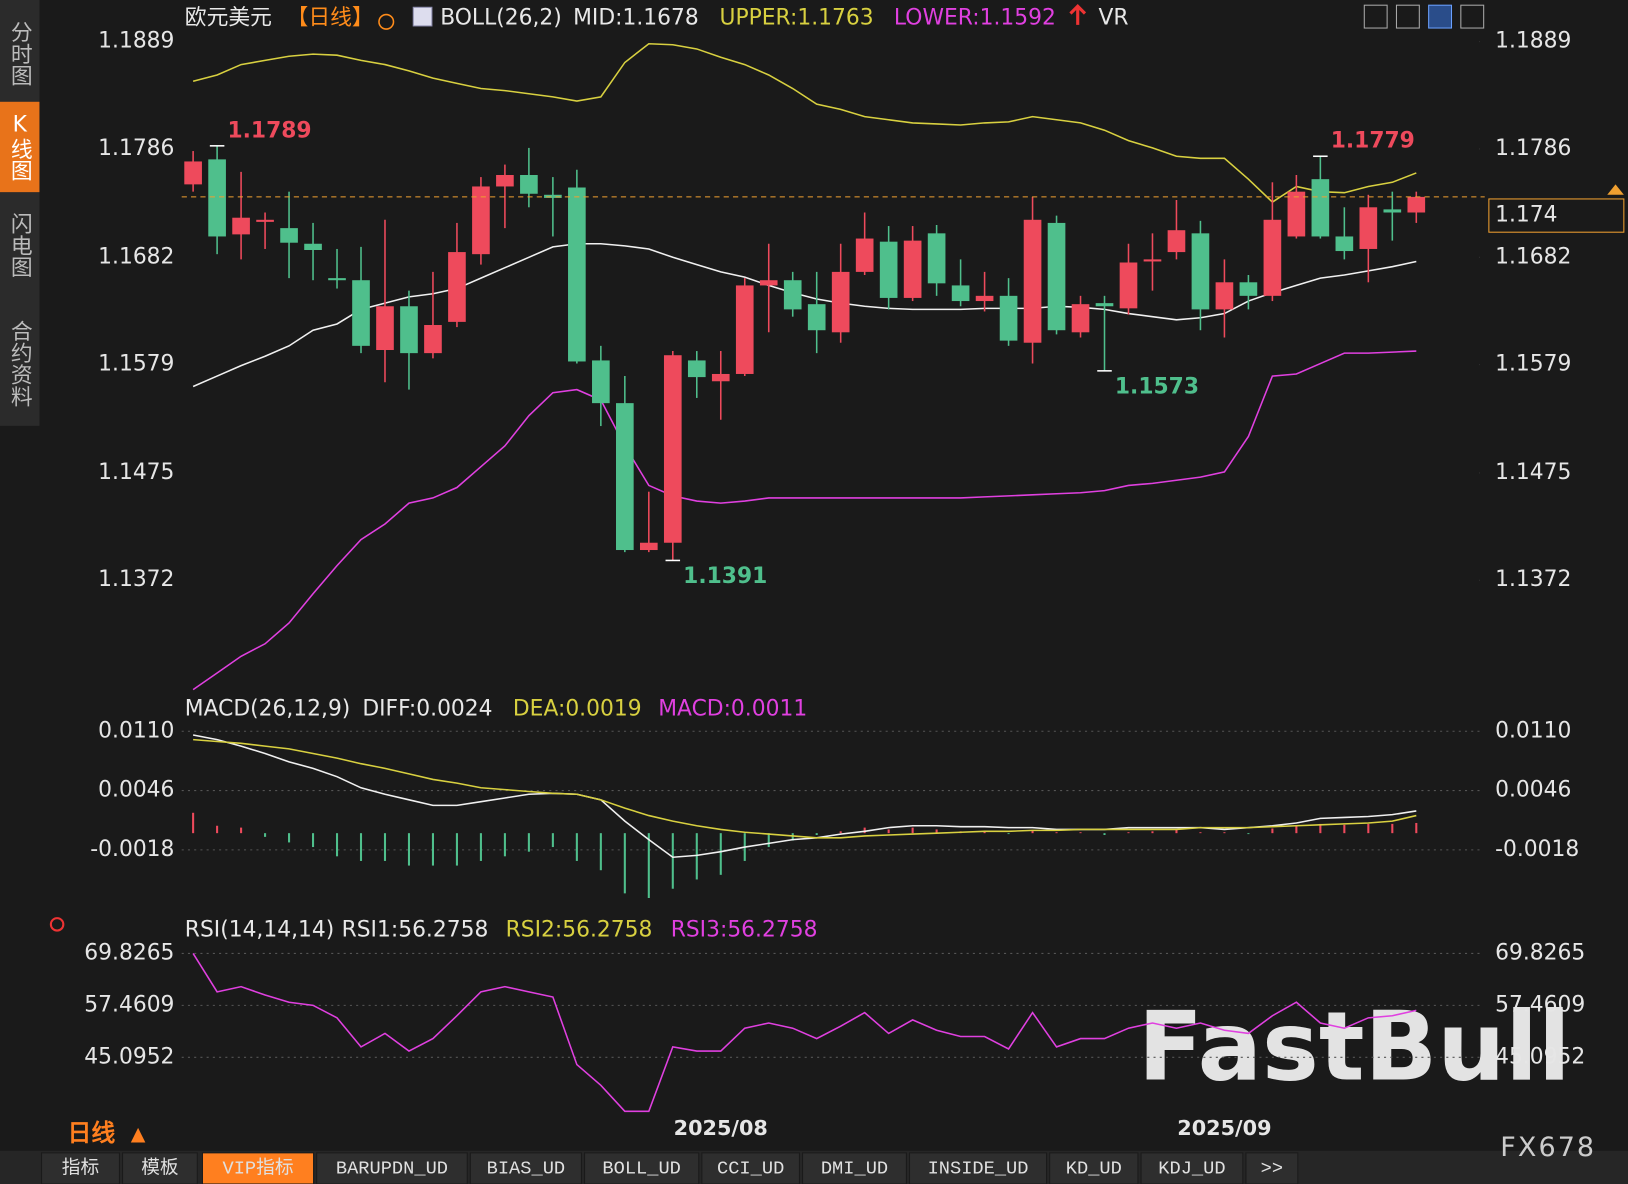 Image resolution: width=1628 pixels, height=1184 pixels. Describe the element at coordinates (1224, 1128) in the screenshot. I see `x-tick-label: 2025/09` at that location.